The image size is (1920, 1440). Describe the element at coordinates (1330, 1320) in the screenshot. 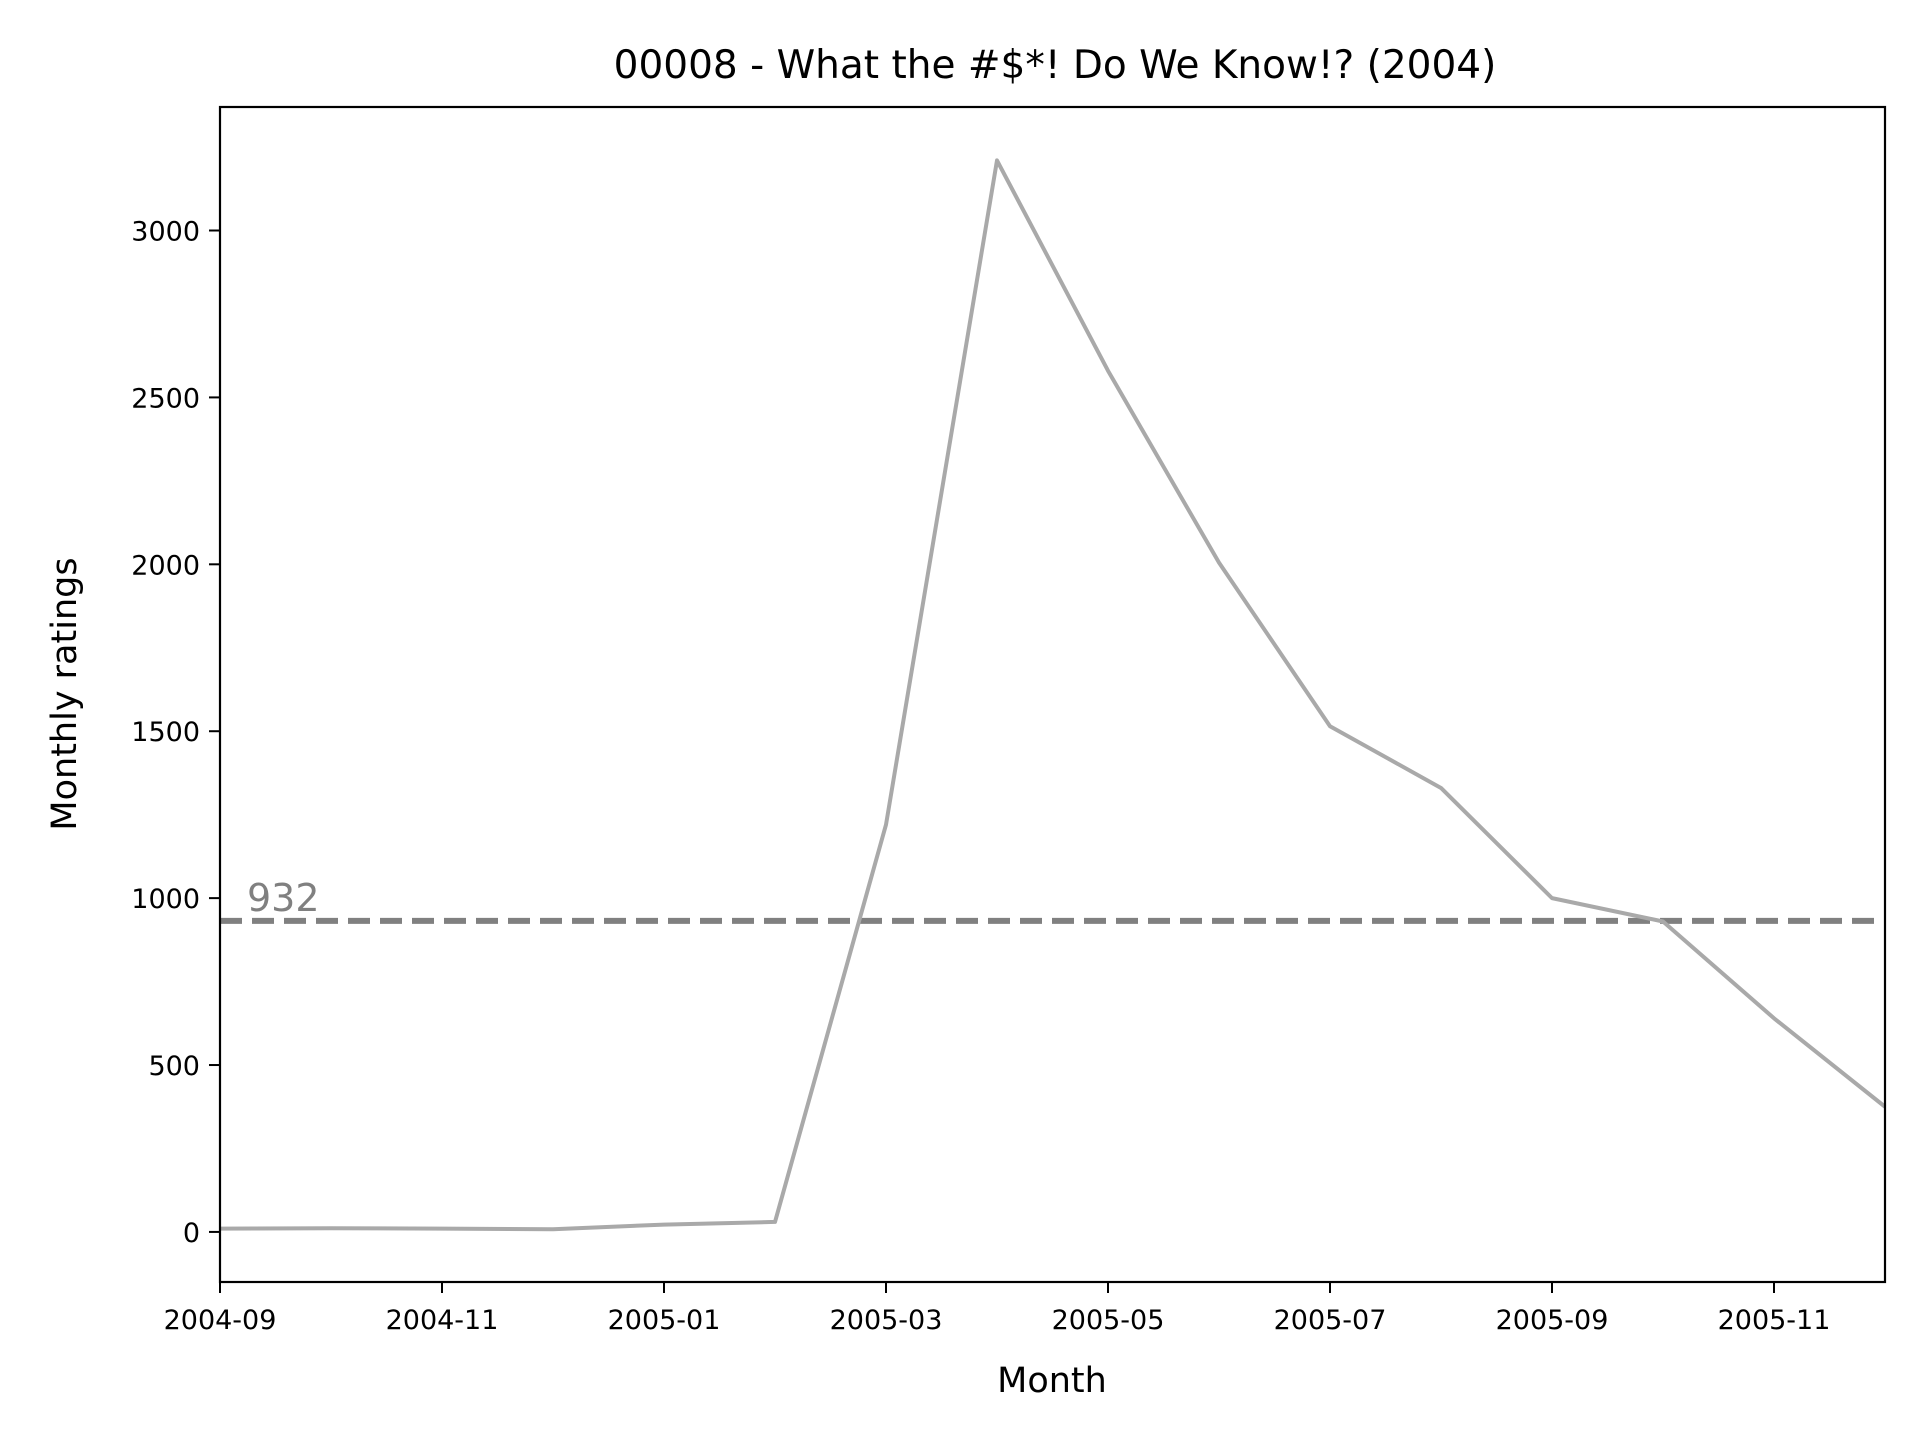

I see `x-tick-label-5: 2005-07` at that location.